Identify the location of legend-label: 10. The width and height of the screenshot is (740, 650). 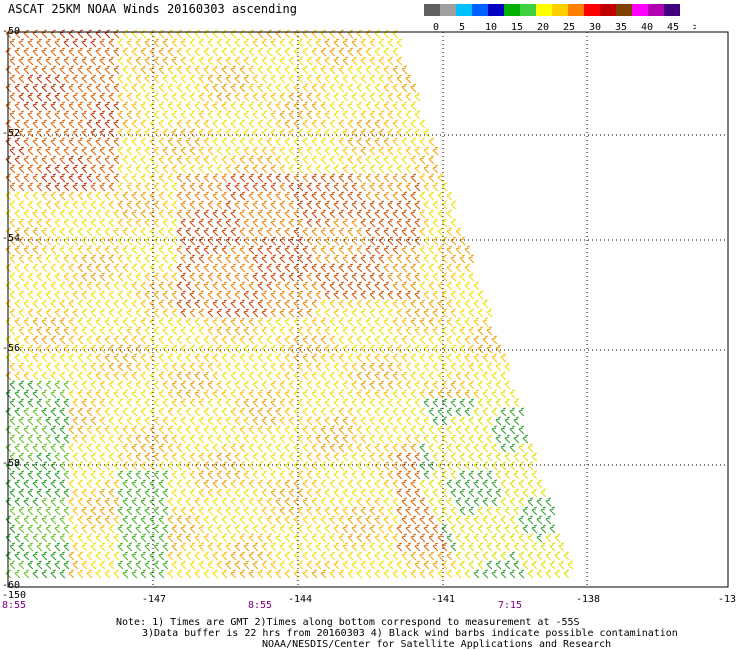
(491, 27).